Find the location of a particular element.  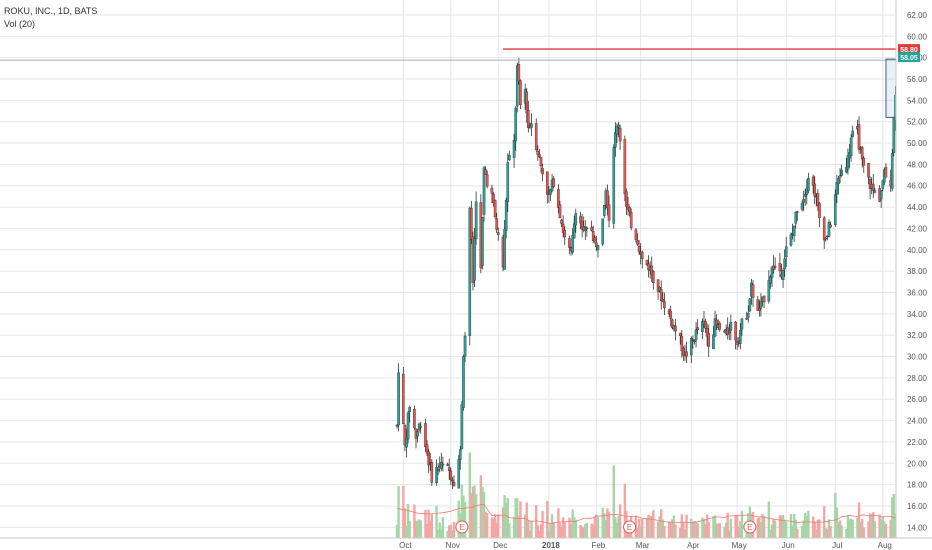

price-tick-label: 52.00 is located at coordinates (917, 122).